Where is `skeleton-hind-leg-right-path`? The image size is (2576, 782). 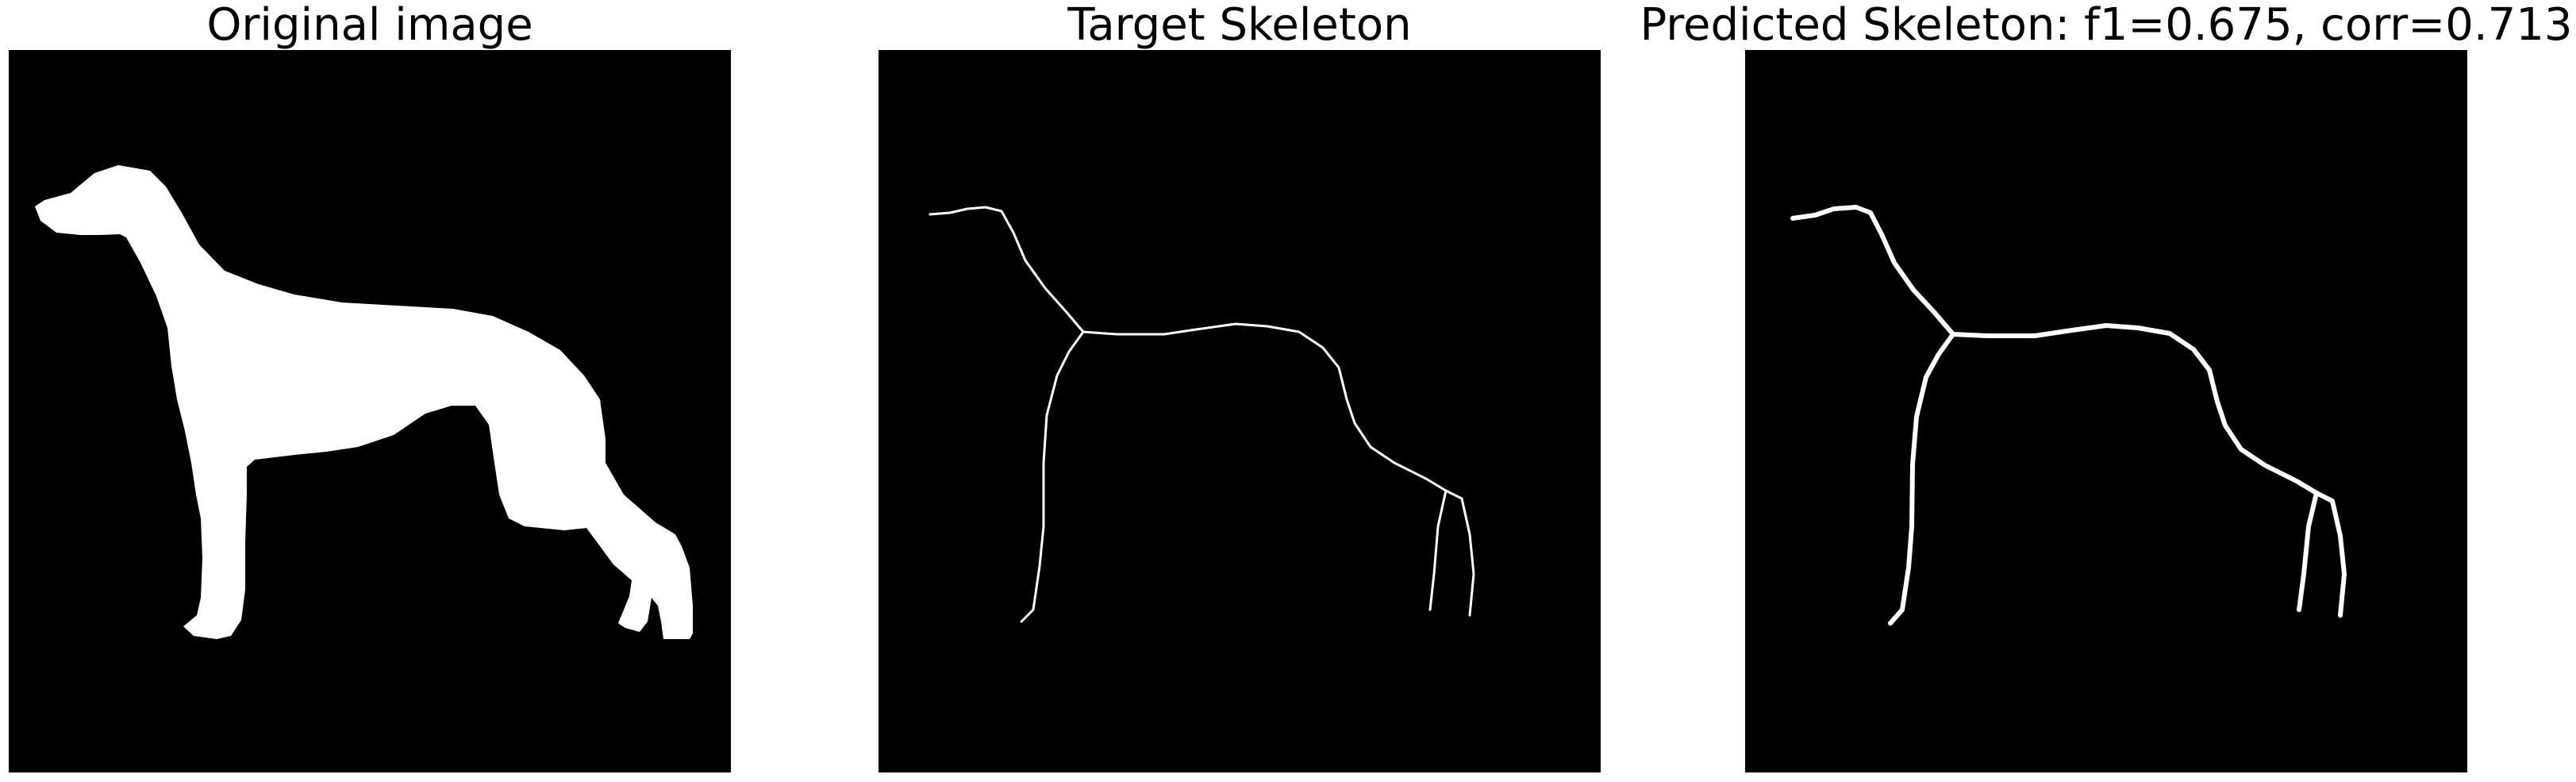 skeleton-hind-leg-right-path is located at coordinates (1459, 553).